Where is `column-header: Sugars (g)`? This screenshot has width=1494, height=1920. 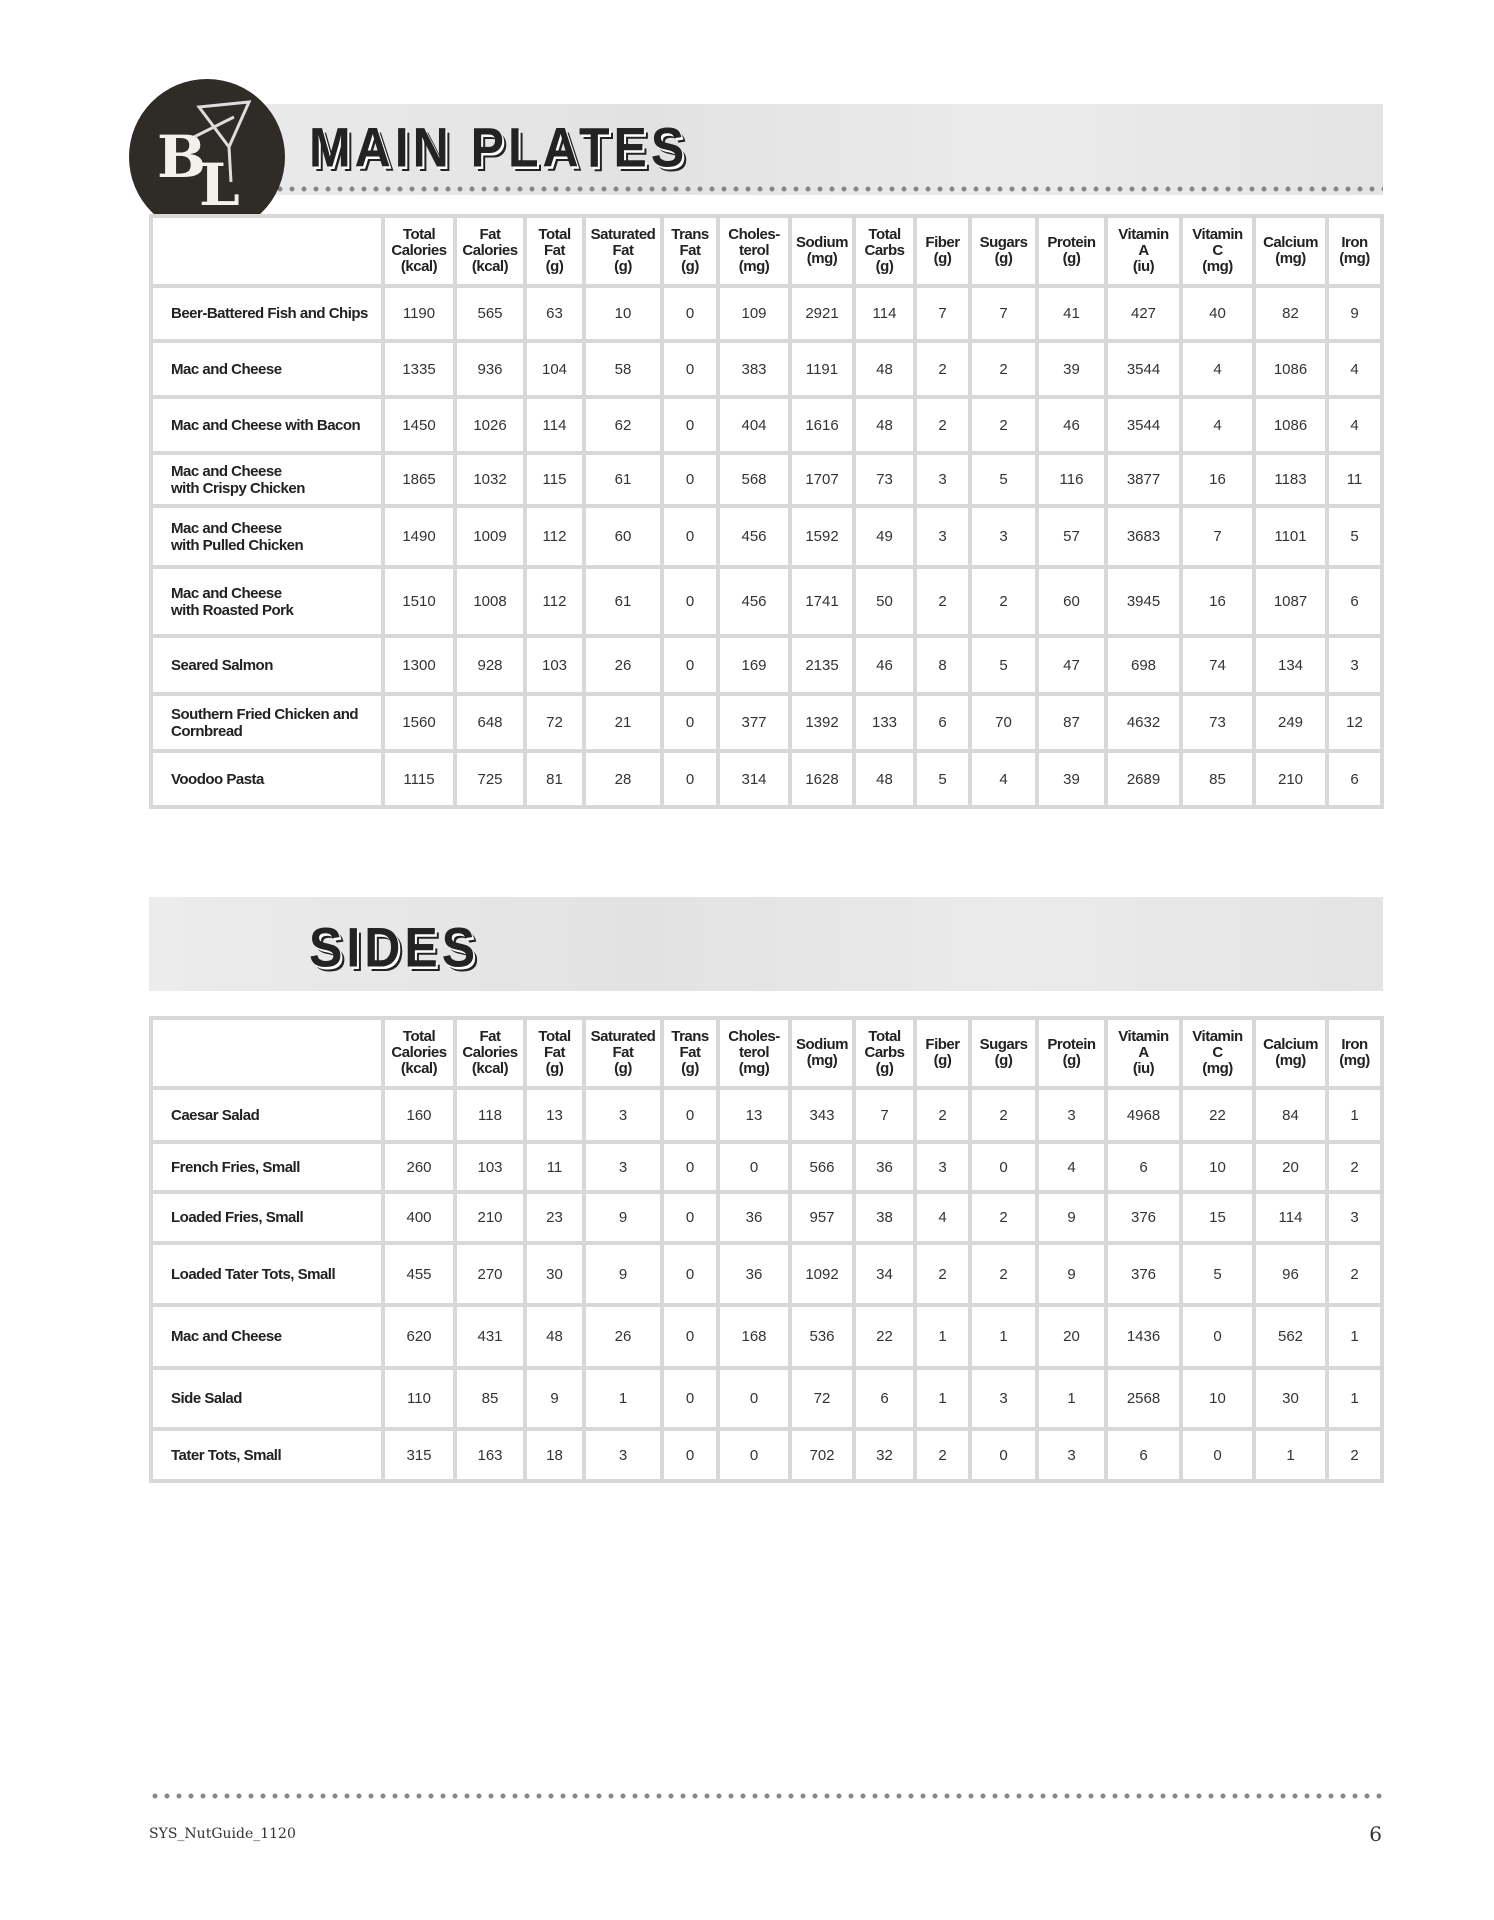
column-header: Sugars (g) is located at coordinates (1003, 1053).